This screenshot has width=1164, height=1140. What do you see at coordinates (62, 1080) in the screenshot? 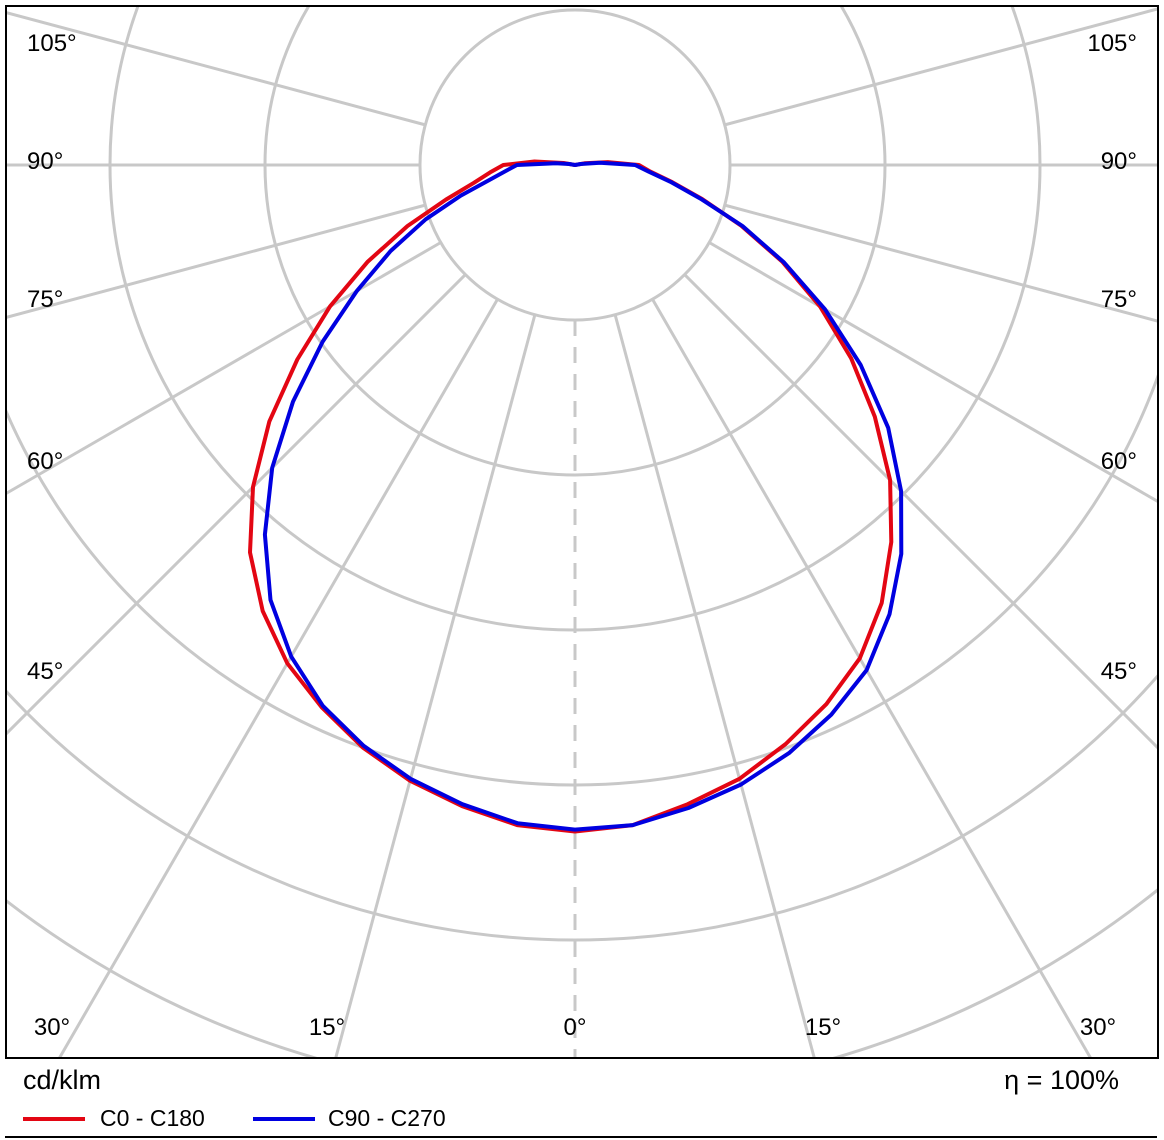
I see `unit-label: cd/klm` at bounding box center [62, 1080].